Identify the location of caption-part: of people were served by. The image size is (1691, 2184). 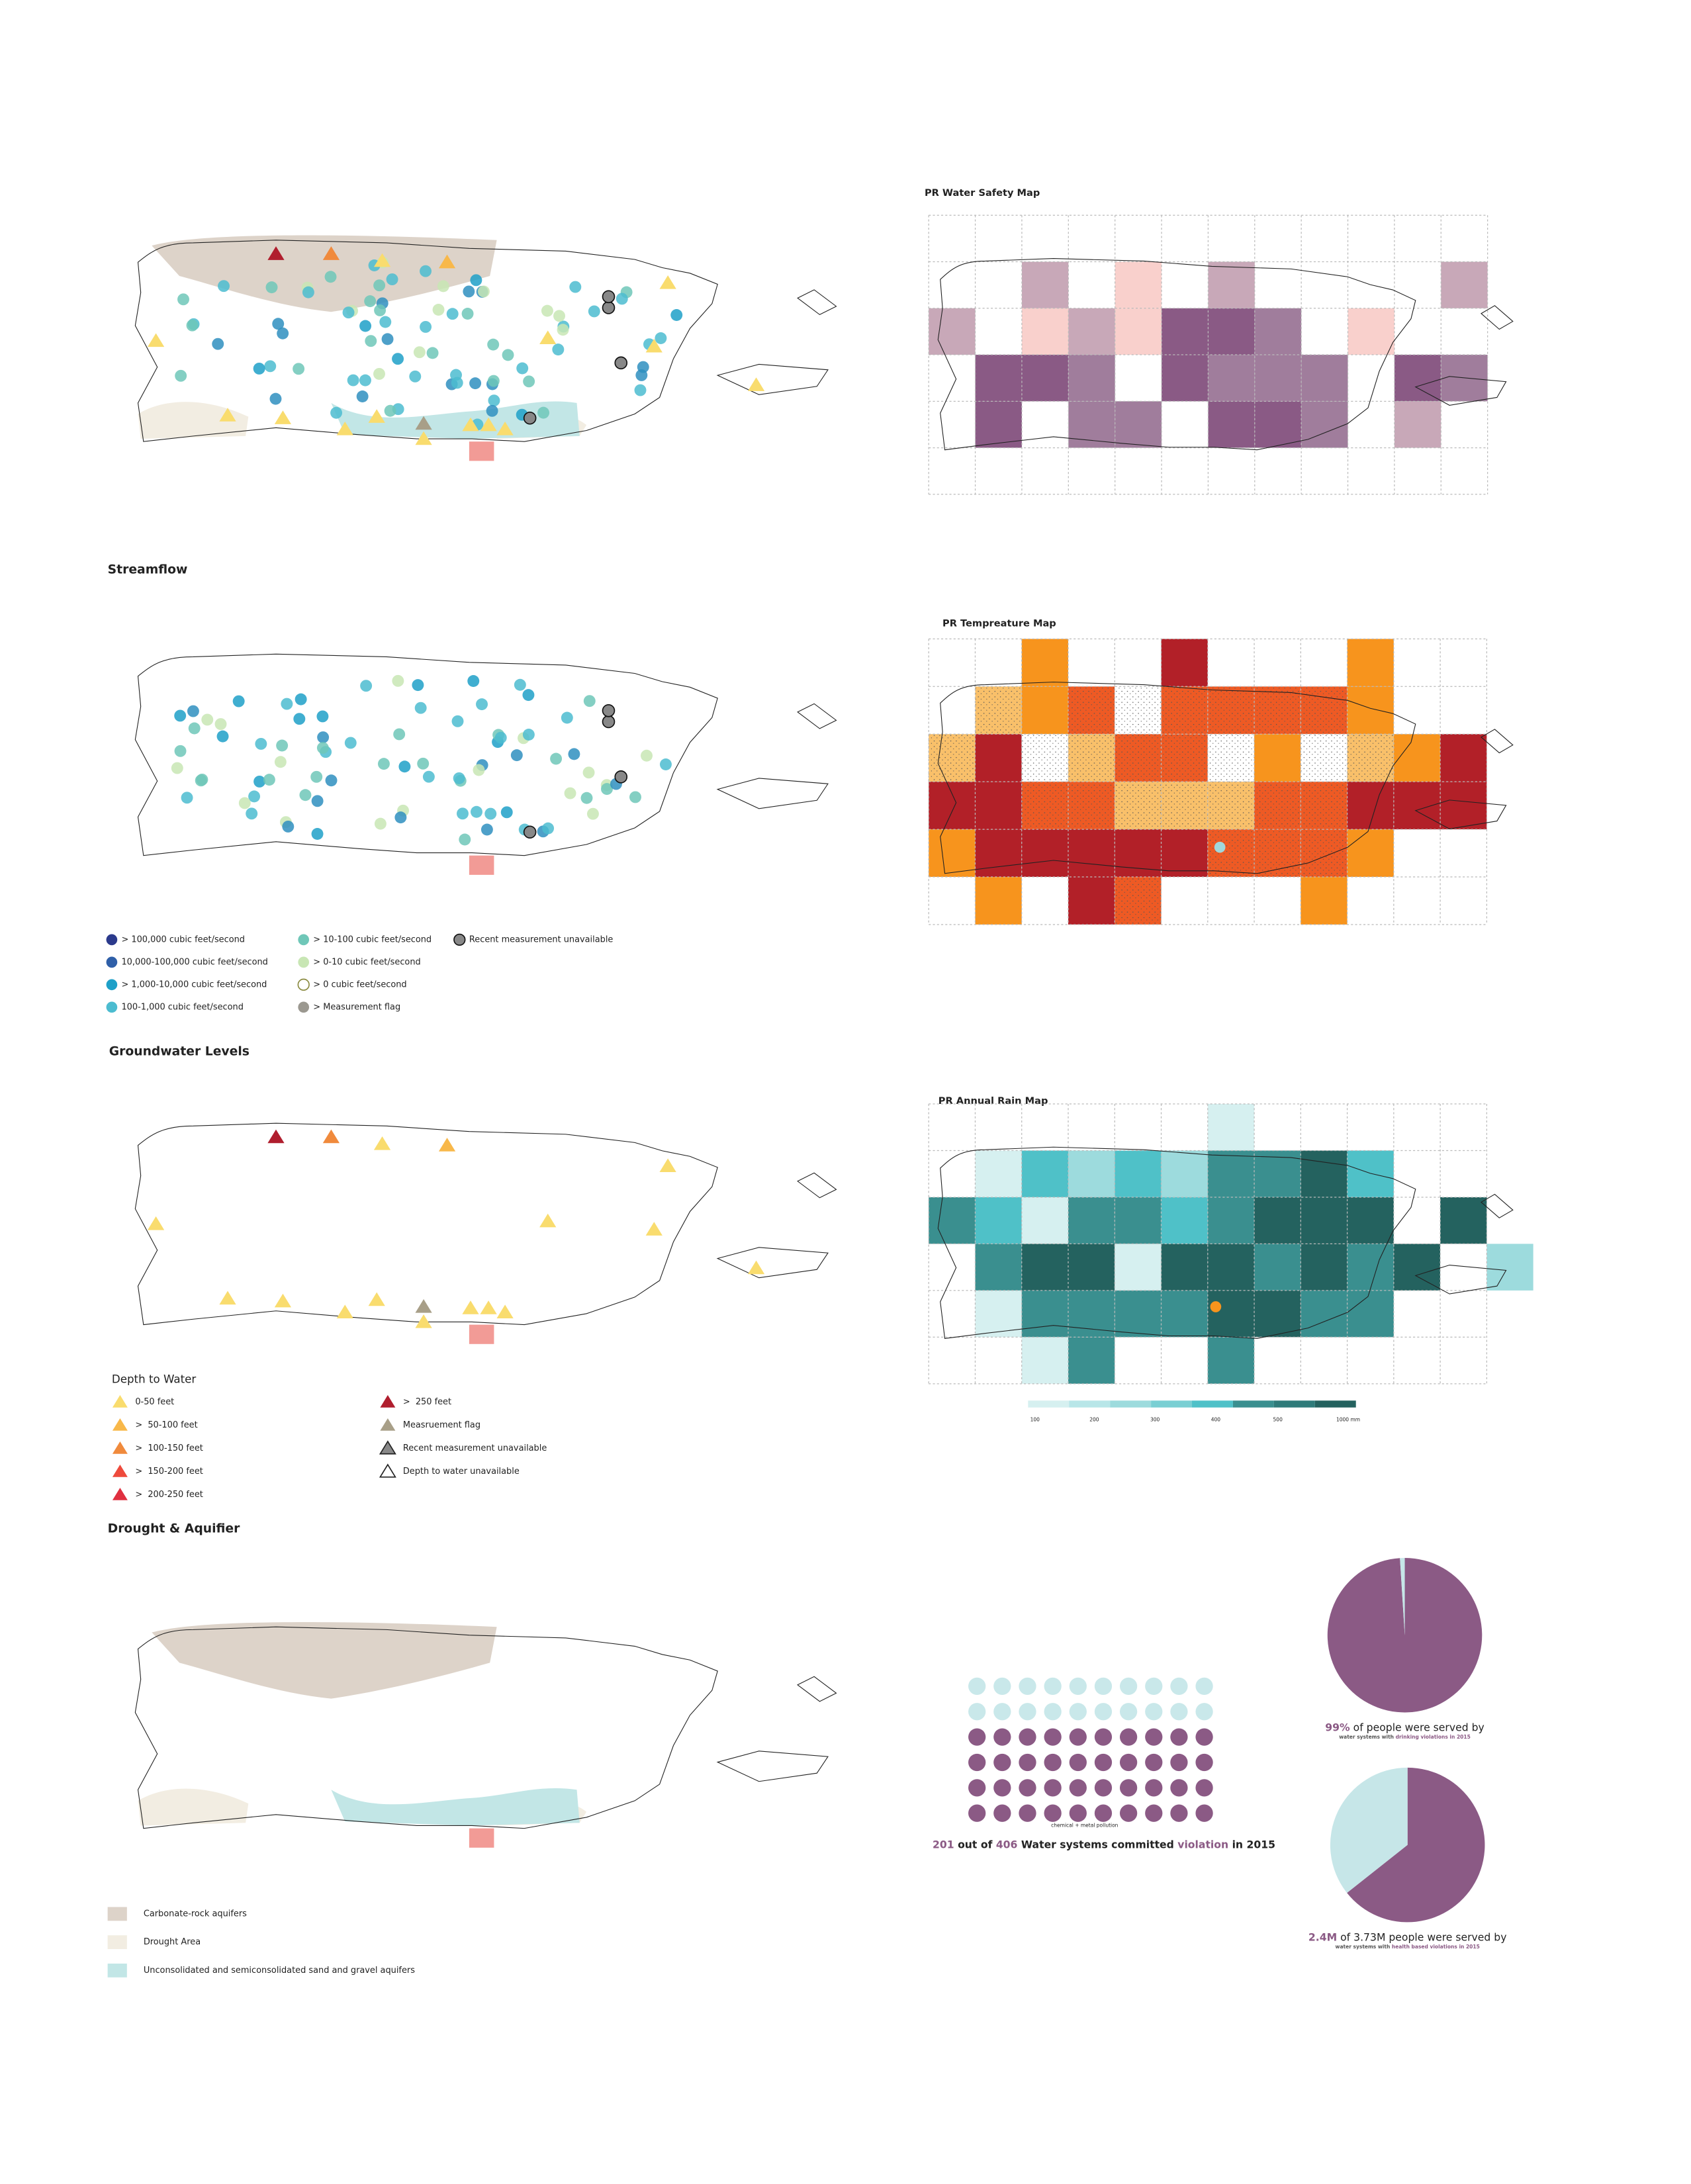
(1417, 1727).